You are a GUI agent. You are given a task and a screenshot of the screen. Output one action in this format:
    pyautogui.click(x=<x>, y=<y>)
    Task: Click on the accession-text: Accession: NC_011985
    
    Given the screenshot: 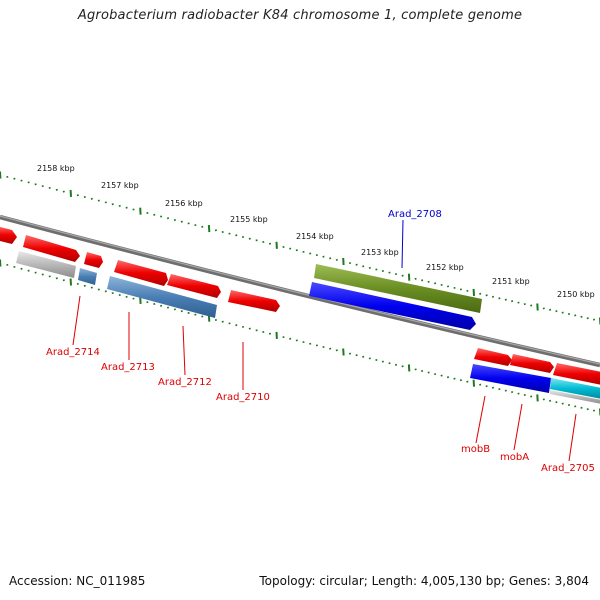 What is the action you would take?
    pyautogui.click(x=77, y=581)
    